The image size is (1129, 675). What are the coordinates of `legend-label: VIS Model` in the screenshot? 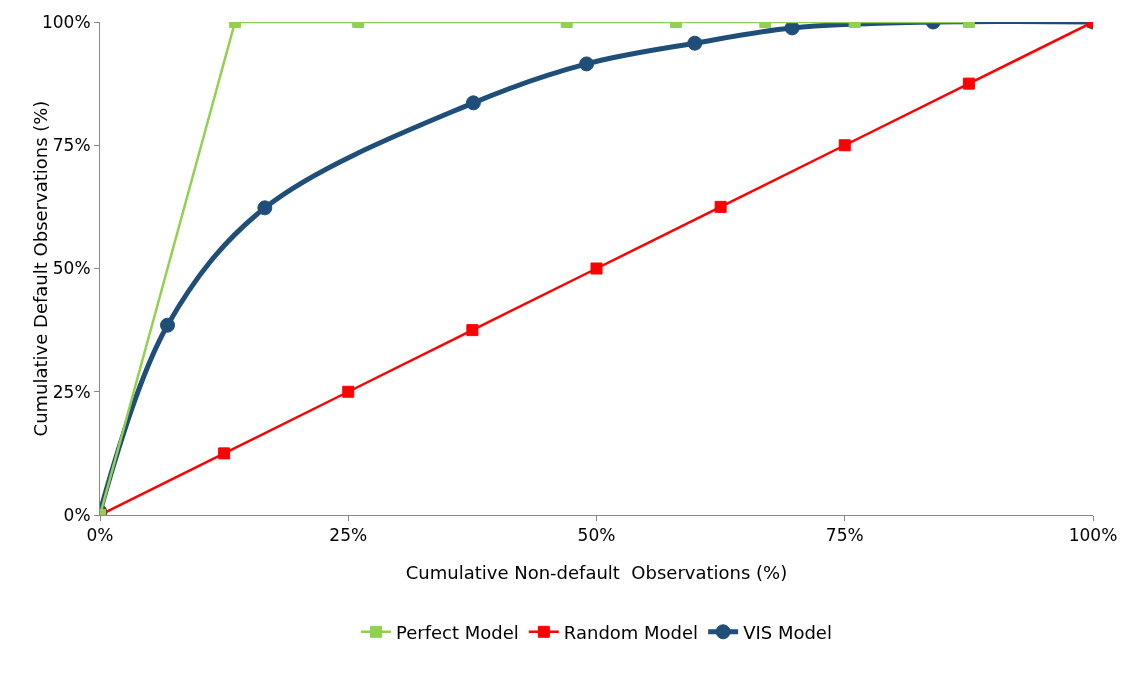 It's located at (787, 632).